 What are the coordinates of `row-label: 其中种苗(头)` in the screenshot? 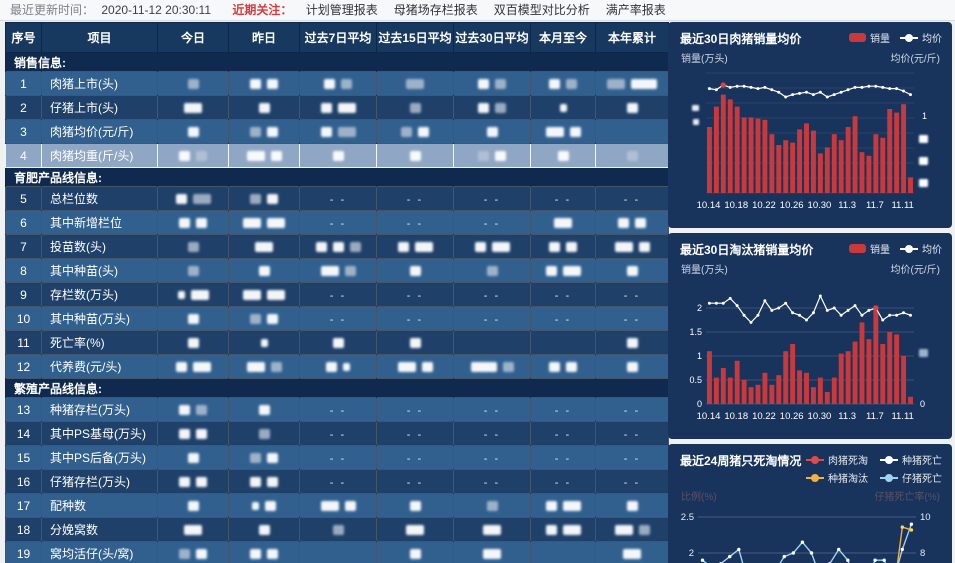 It's located at (99, 270).